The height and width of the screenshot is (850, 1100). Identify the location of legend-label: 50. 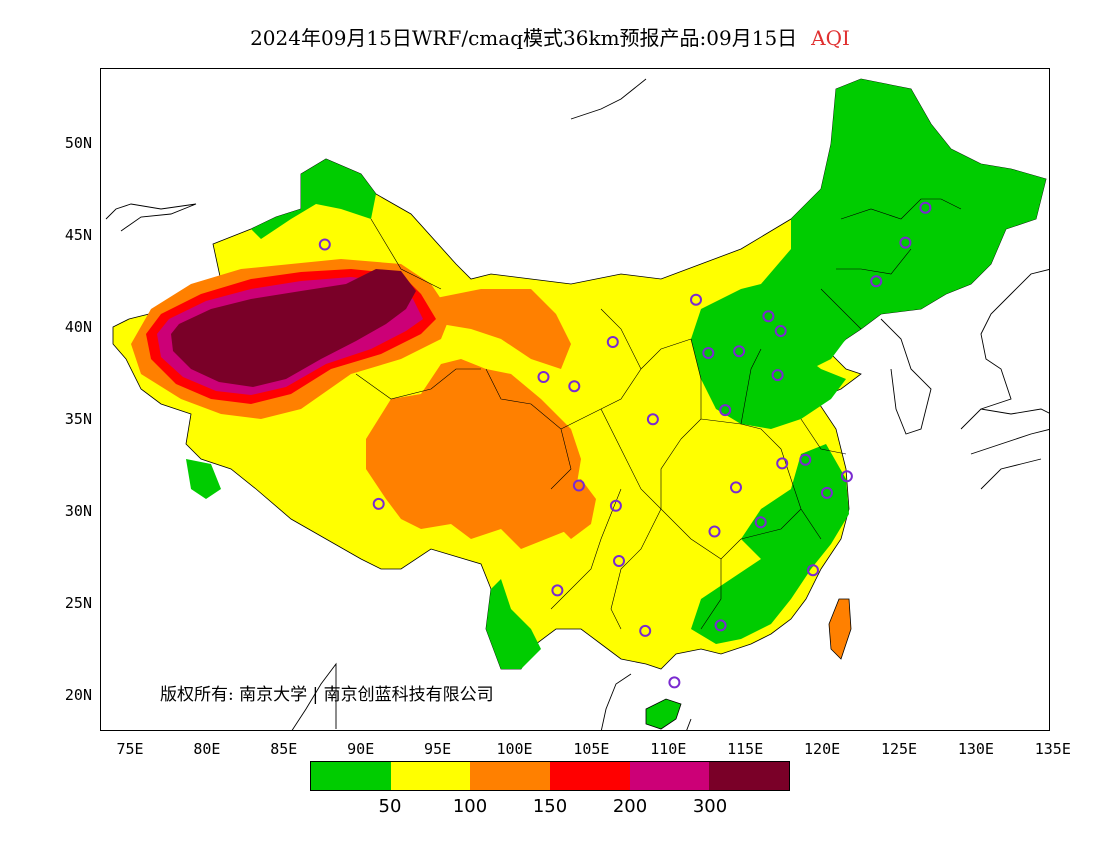
(390, 806).